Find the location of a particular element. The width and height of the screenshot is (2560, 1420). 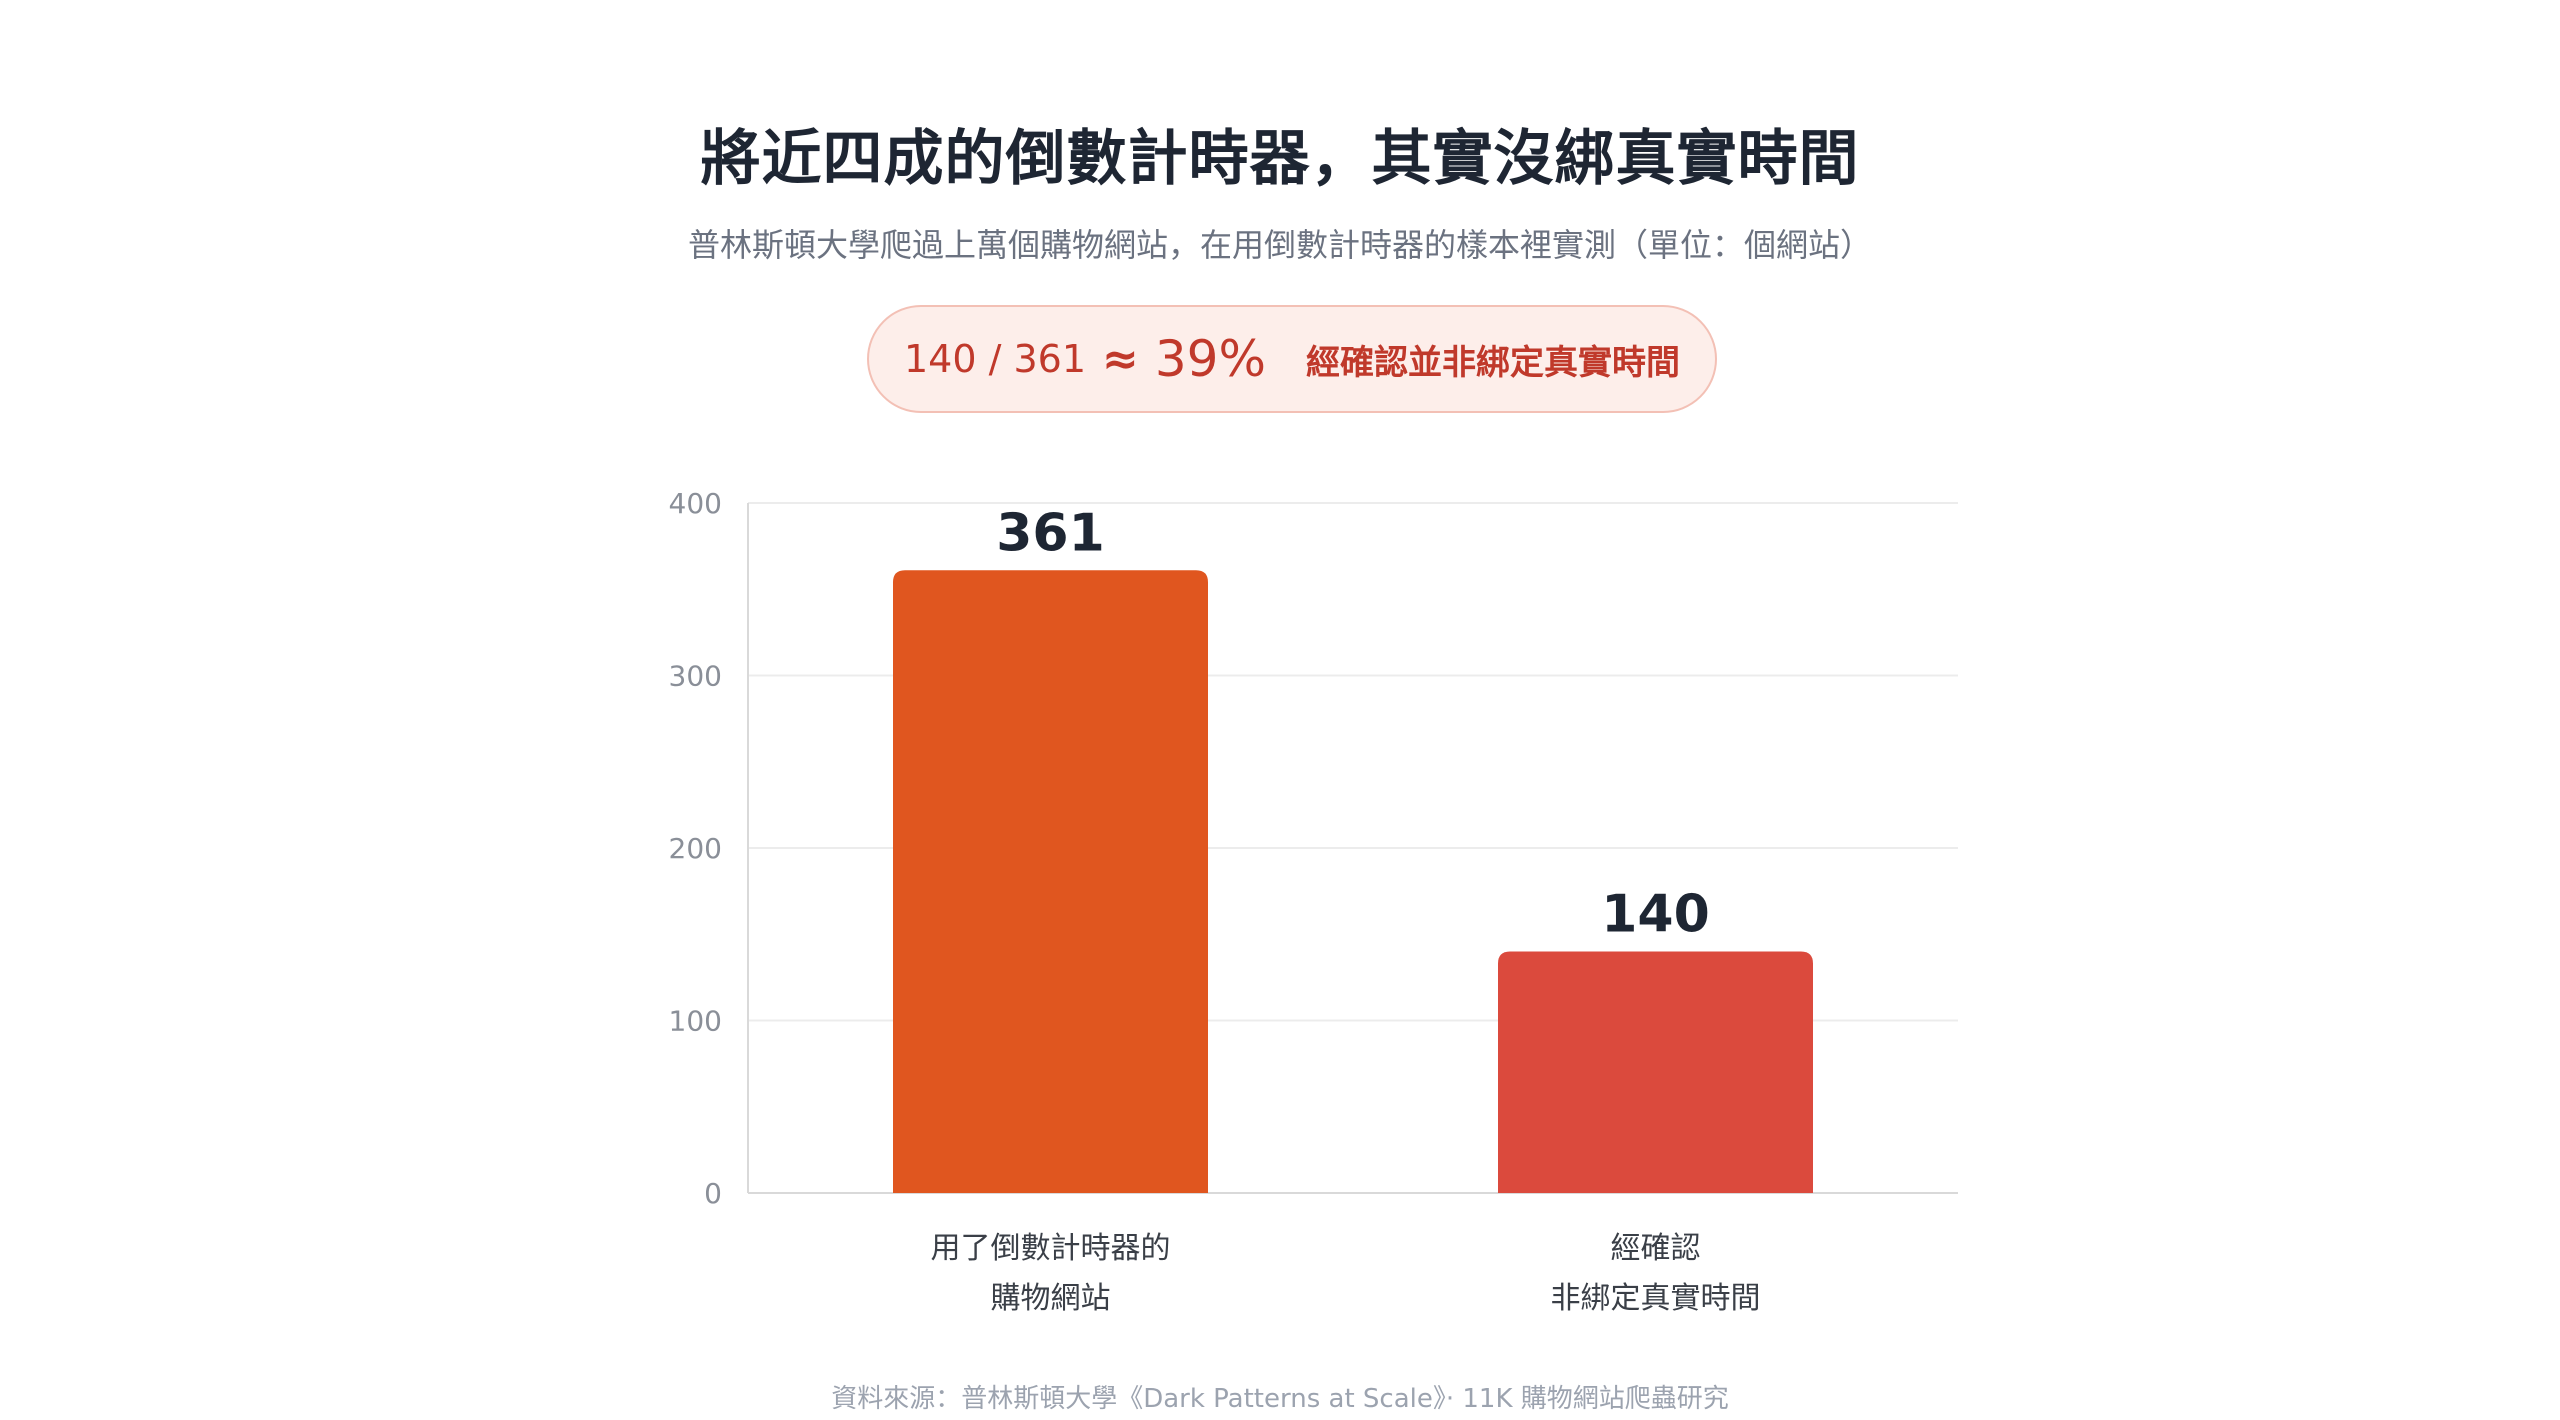

data-label: 361 is located at coordinates (1050, 533).